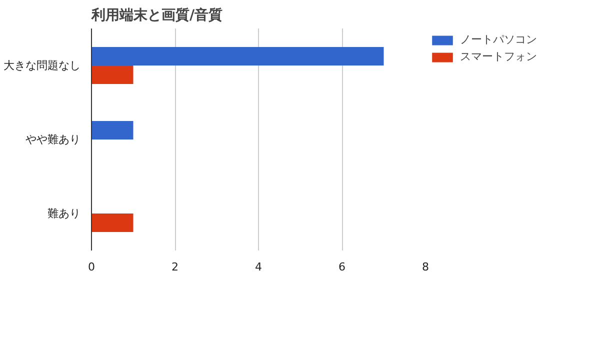 The image size is (598, 349). Describe the element at coordinates (342, 267) in the screenshot. I see `x-tick-label: 6` at that location.